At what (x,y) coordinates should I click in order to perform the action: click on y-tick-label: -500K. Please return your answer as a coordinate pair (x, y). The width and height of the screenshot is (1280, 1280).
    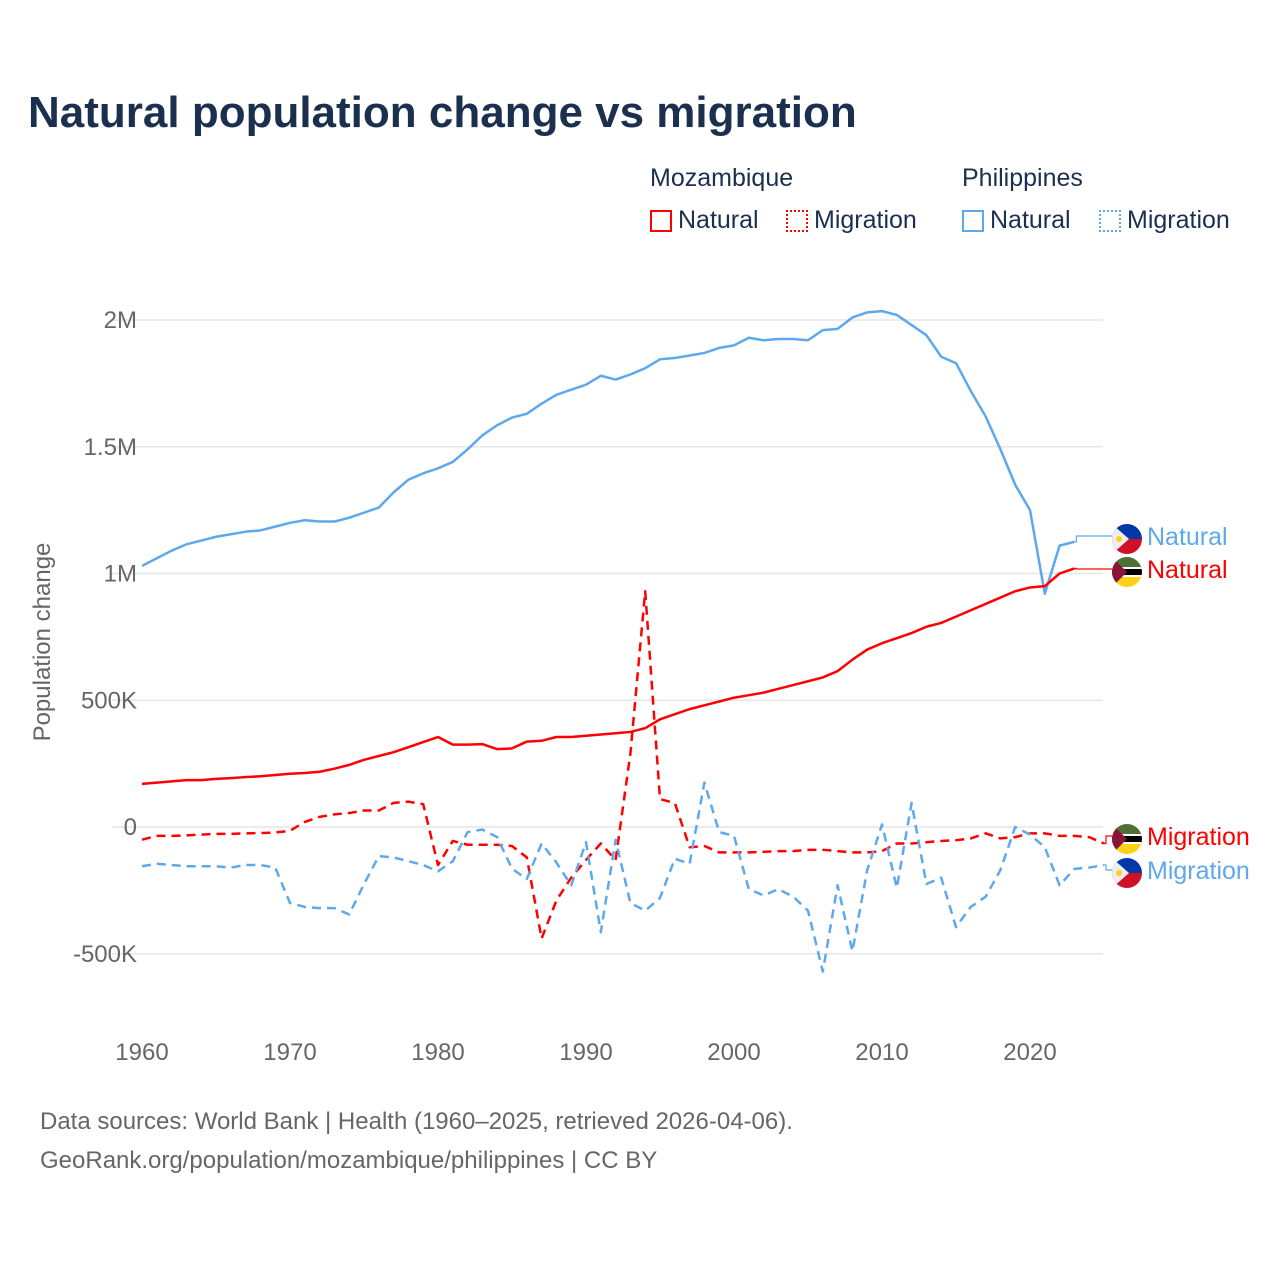
    Looking at the image, I should click on (105, 954).